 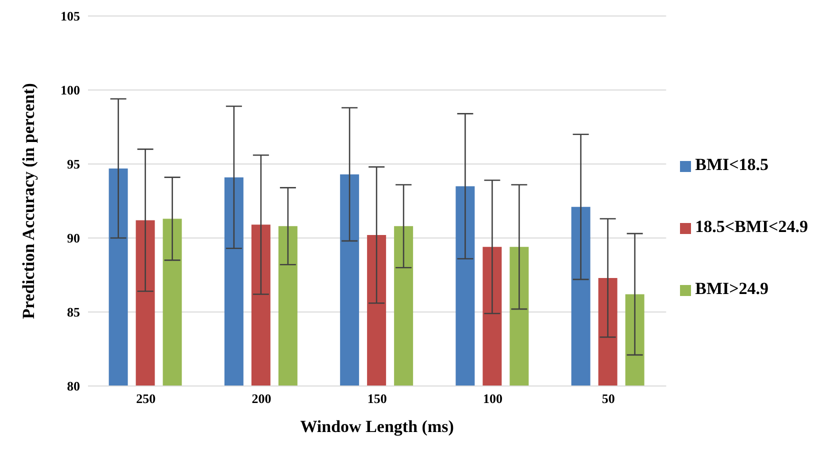 What do you see at coordinates (492, 398) in the screenshot?
I see `x-tick-label: 100` at bounding box center [492, 398].